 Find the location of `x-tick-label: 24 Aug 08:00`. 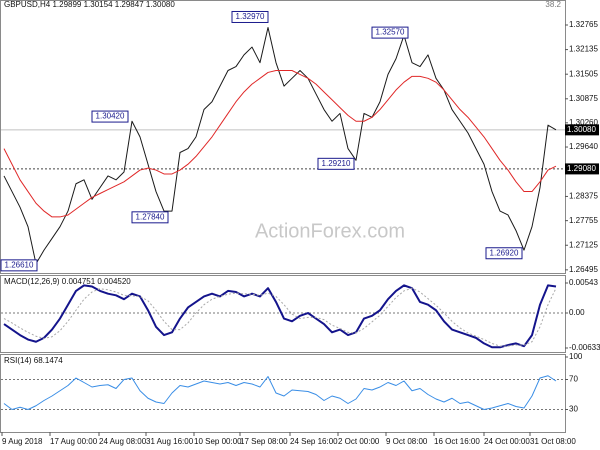

x-tick-label: 24 Aug 08:00 is located at coordinates (123, 441).